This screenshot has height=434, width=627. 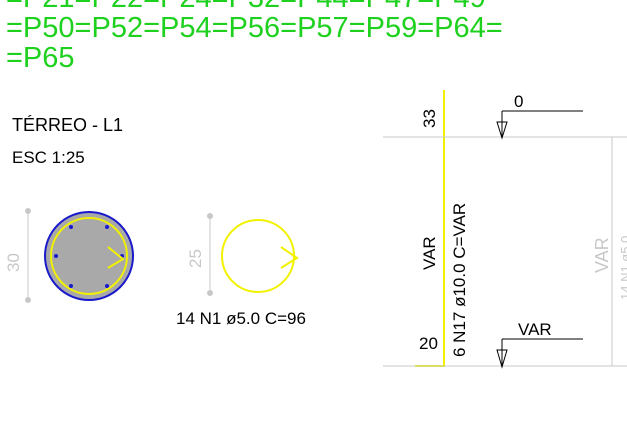 What do you see at coordinates (535, 329) in the screenshot?
I see `level-bottom-value: VAR` at bounding box center [535, 329].